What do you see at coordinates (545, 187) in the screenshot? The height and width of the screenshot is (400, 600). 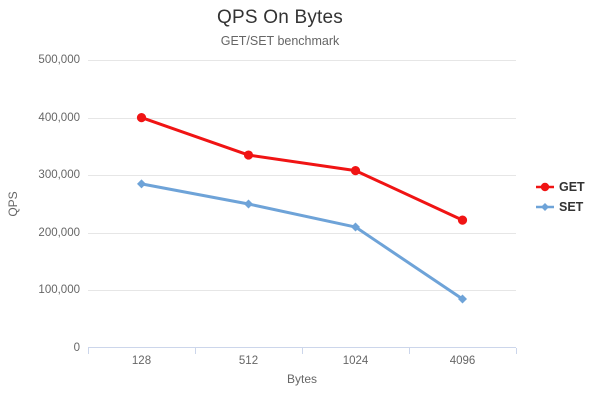 I see `circle-marker-icon` at bounding box center [545, 187].